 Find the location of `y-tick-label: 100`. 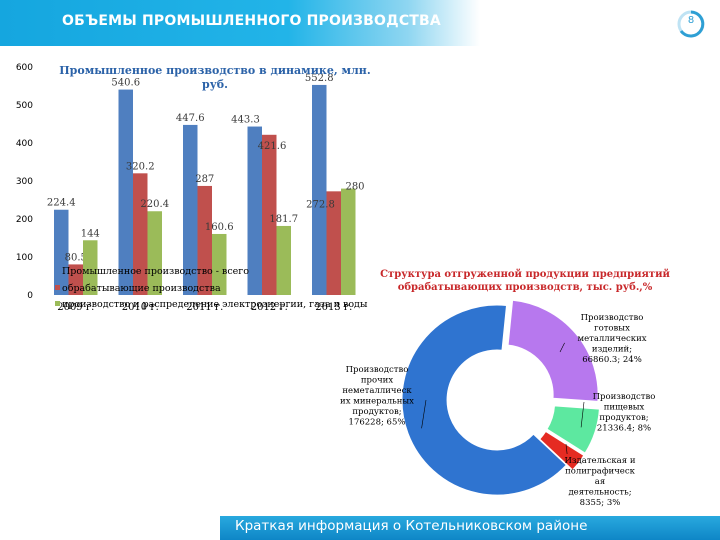

y-tick-label: 100 is located at coordinates (24, 258).